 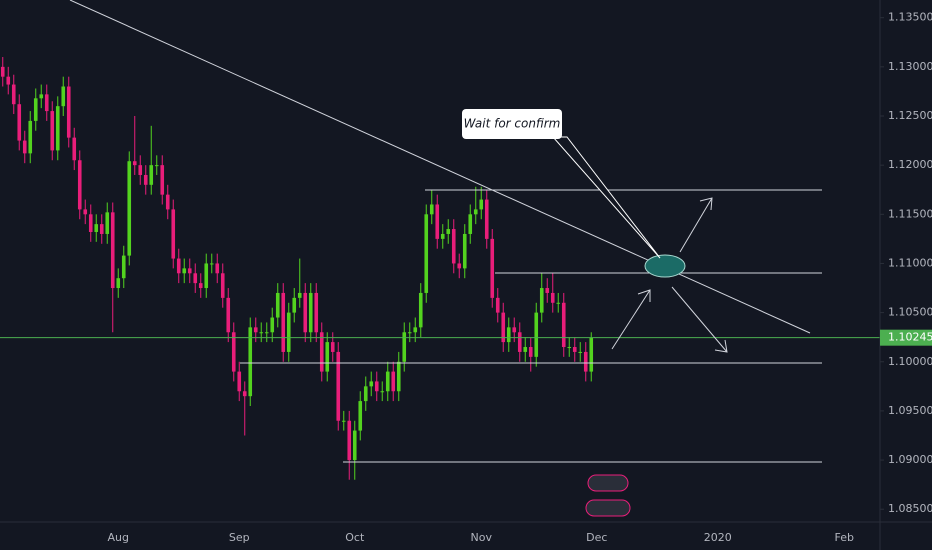 What do you see at coordinates (239, 537) in the screenshot?
I see `x-tick-label: Sep` at bounding box center [239, 537].